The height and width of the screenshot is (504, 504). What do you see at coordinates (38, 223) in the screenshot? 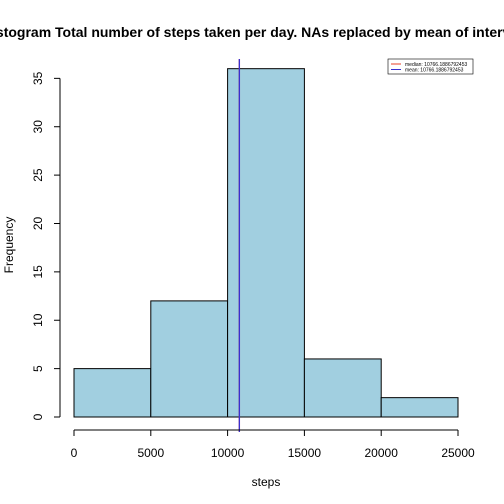
I see `y-tick-label-4: 20` at bounding box center [38, 223].